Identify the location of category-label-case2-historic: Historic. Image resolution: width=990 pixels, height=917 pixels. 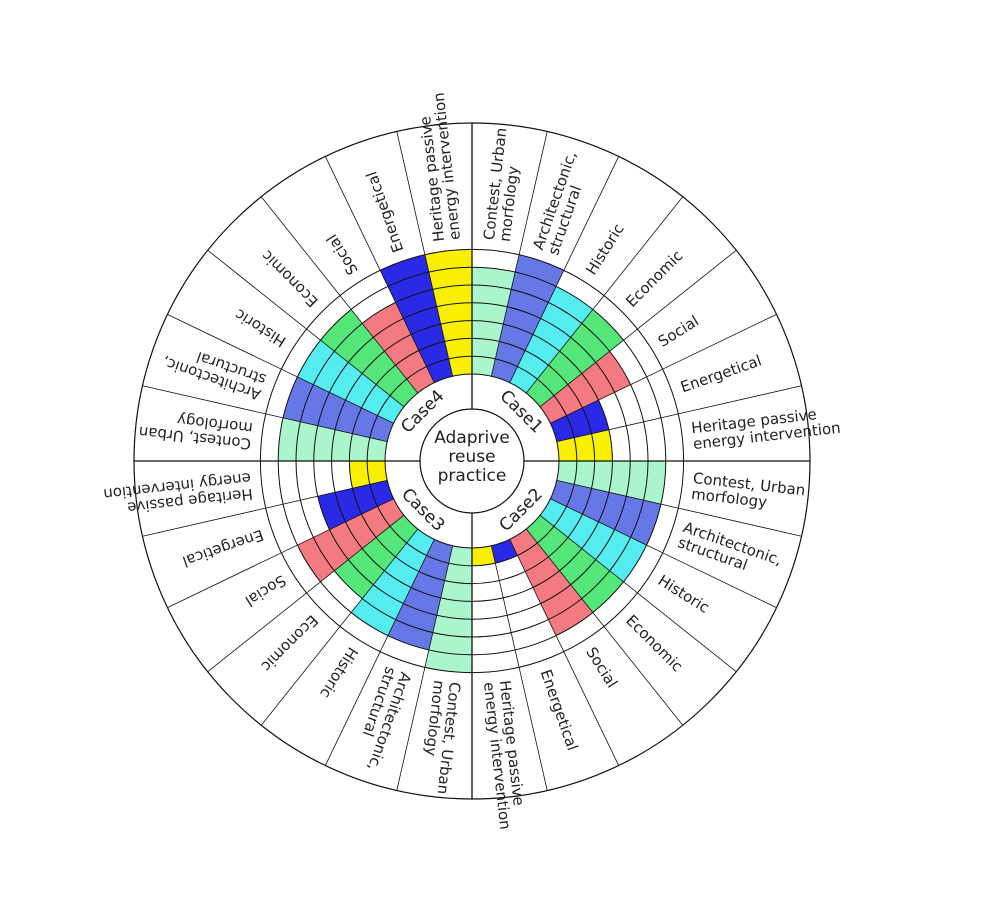
(684, 594).